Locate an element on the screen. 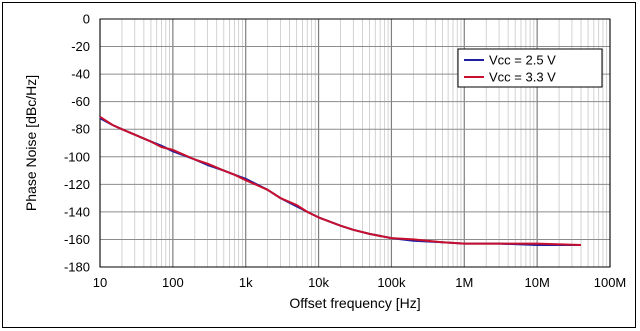 Image resolution: width=640 pixels, height=331 pixels. x-tick-label: 1k is located at coordinates (246, 282).